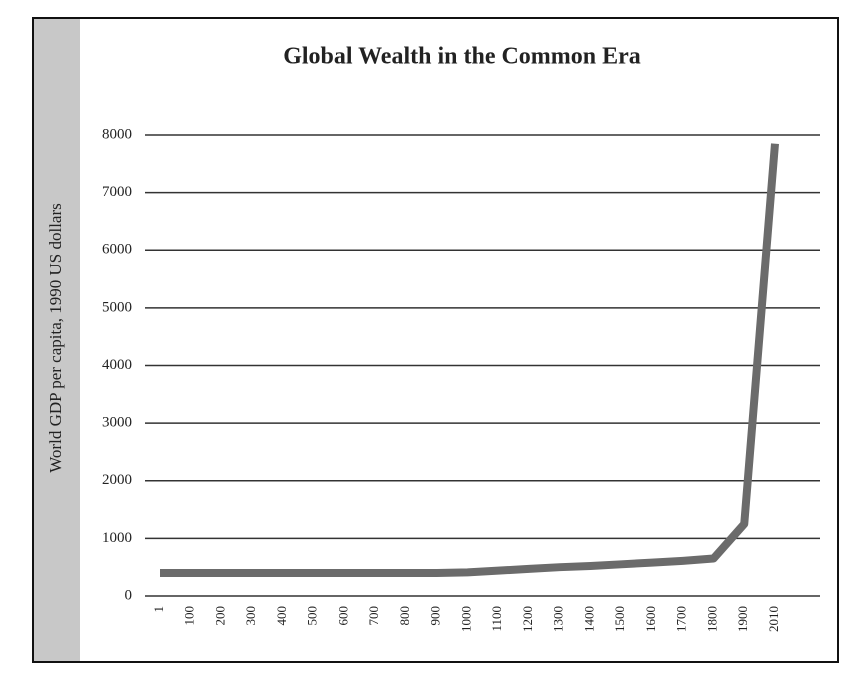  Describe the element at coordinates (773, 619) in the screenshot. I see `x-tick-label: 2010` at that location.